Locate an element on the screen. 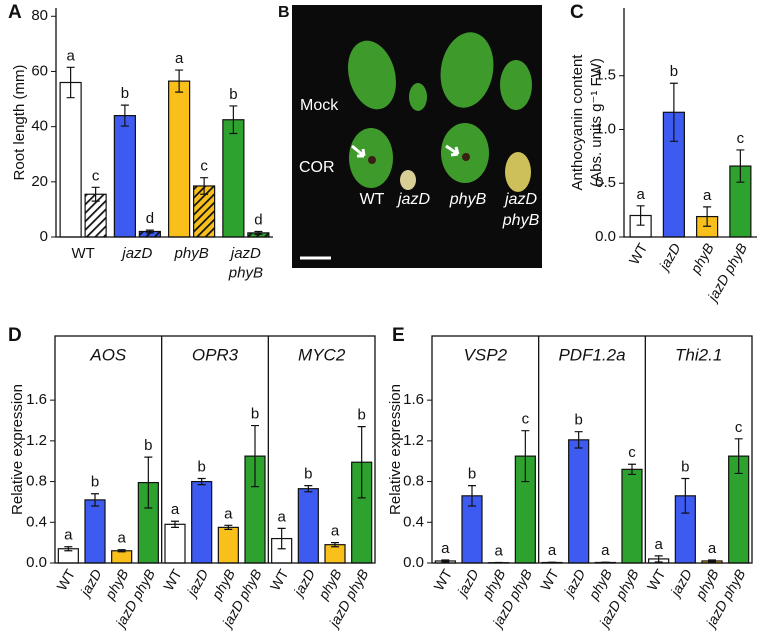  y-tick-label: 60 is located at coordinates (39, 70).